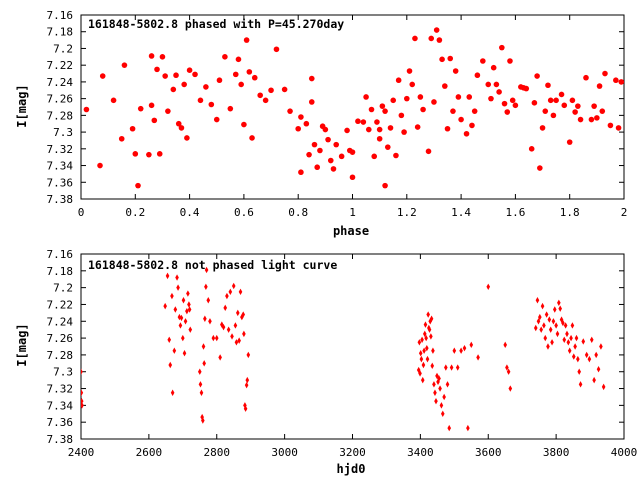  Describe the element at coordinates (60, 271) in the screenshot. I see `y-tick-label: 7.18` at that location.